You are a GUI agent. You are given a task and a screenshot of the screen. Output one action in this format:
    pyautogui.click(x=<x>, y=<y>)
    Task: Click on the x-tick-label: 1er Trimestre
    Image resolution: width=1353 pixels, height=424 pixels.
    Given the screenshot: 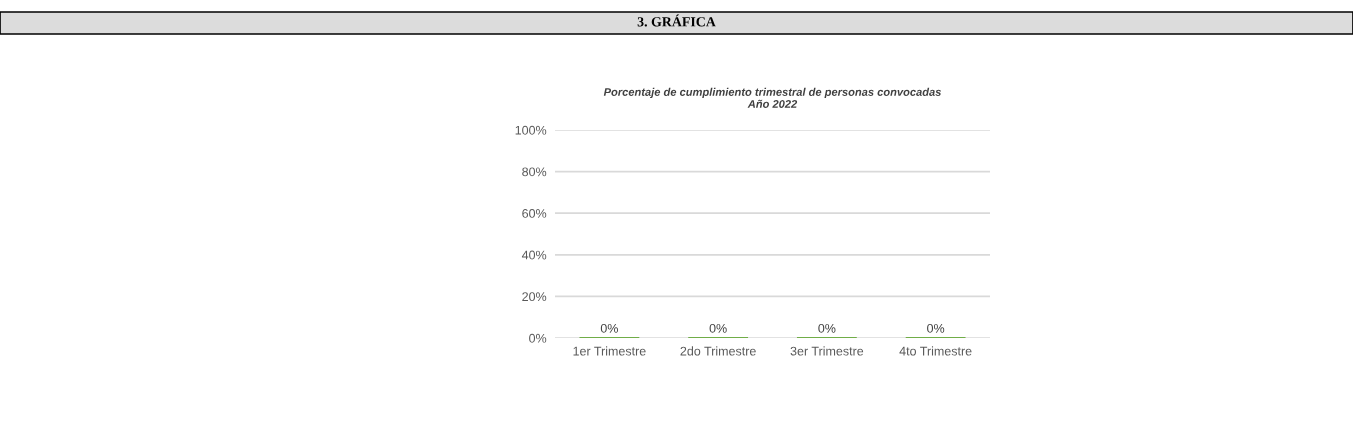 What is the action you would take?
    pyautogui.click(x=609, y=351)
    